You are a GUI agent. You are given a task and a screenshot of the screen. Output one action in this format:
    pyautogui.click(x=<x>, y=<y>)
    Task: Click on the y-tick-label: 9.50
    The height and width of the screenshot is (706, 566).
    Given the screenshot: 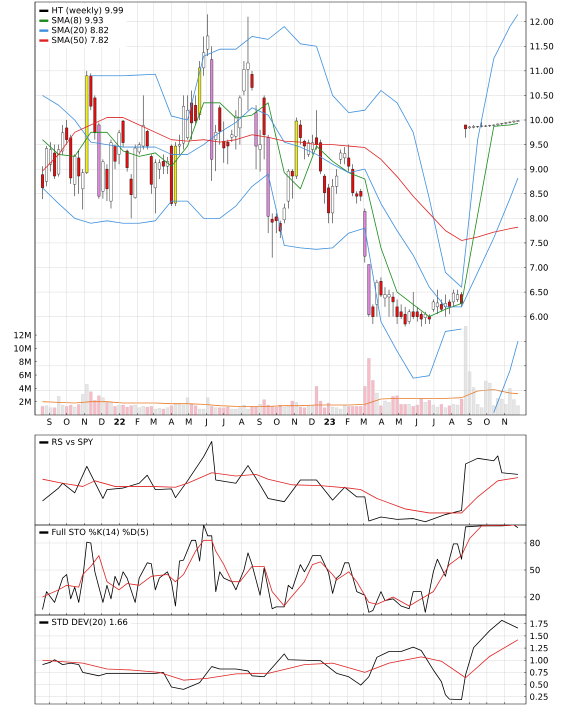 What is the action you would take?
    pyautogui.click(x=539, y=144)
    